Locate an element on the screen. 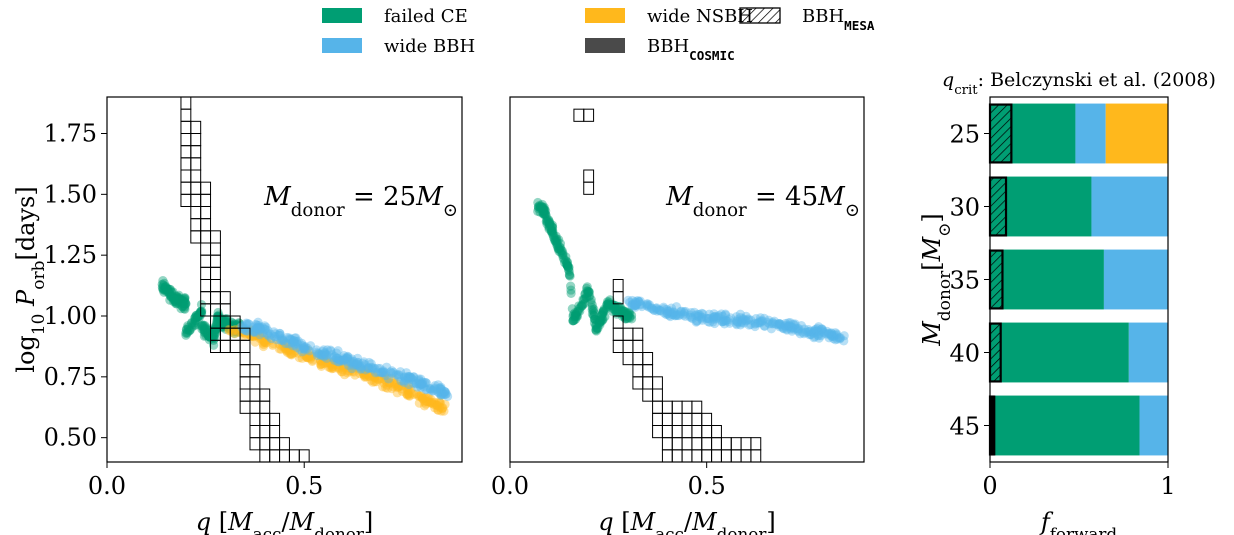 The image size is (1234, 535). series-wide-nsbh is located at coordinates (337, 369).